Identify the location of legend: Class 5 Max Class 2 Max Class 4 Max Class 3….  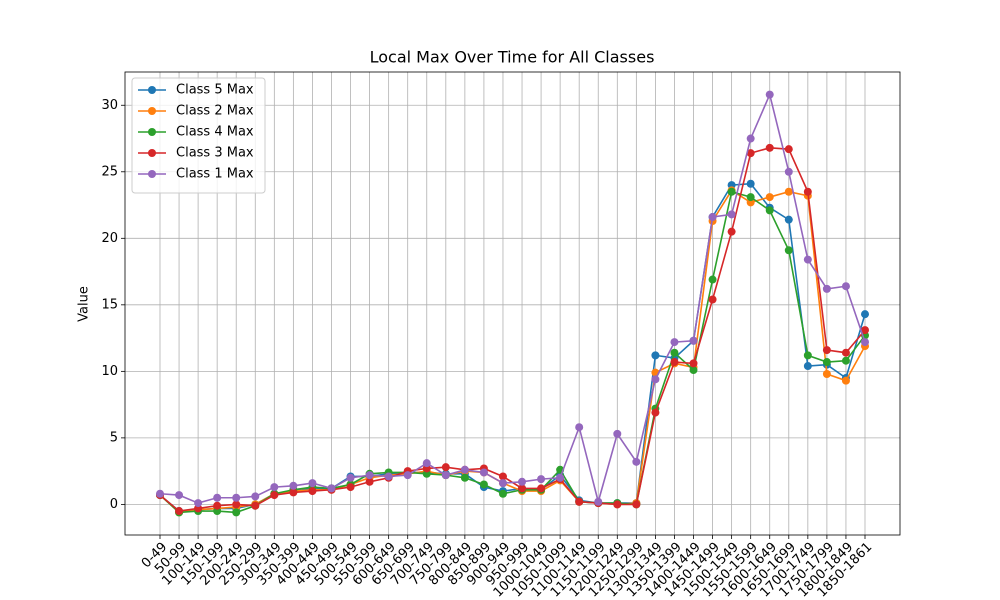
(198, 135).